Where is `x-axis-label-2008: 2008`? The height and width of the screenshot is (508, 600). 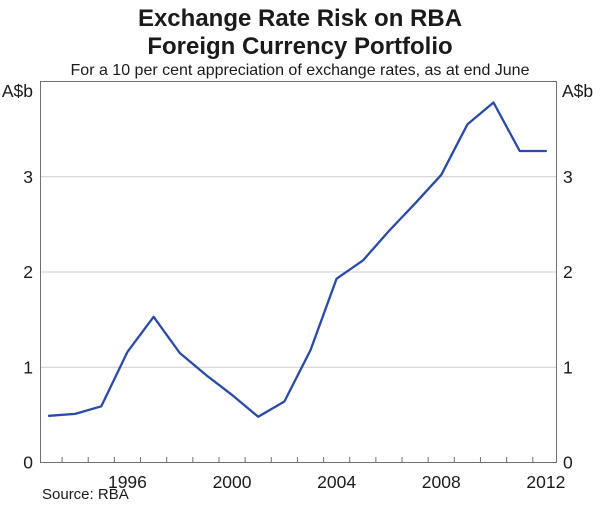
x-axis-label-2008: 2008 is located at coordinates (441, 482).